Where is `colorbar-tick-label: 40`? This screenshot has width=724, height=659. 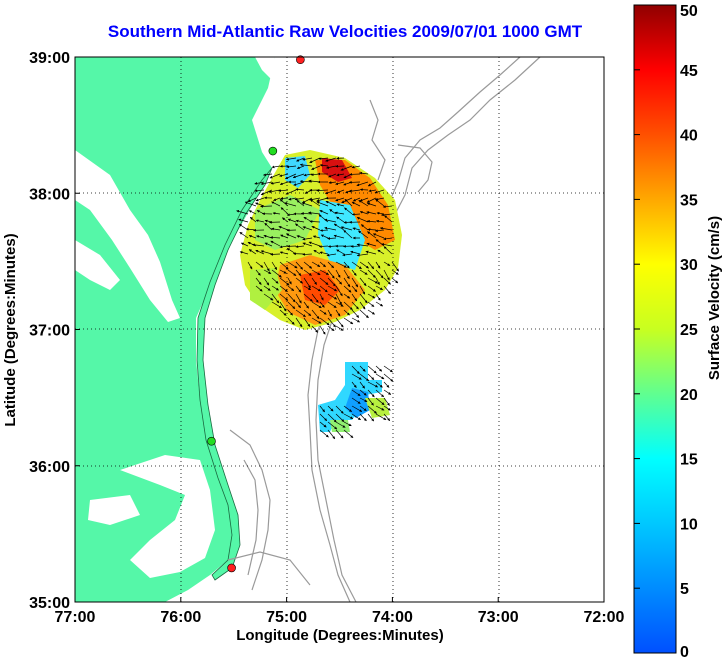
colorbar-tick-label: 40 is located at coordinates (689, 136).